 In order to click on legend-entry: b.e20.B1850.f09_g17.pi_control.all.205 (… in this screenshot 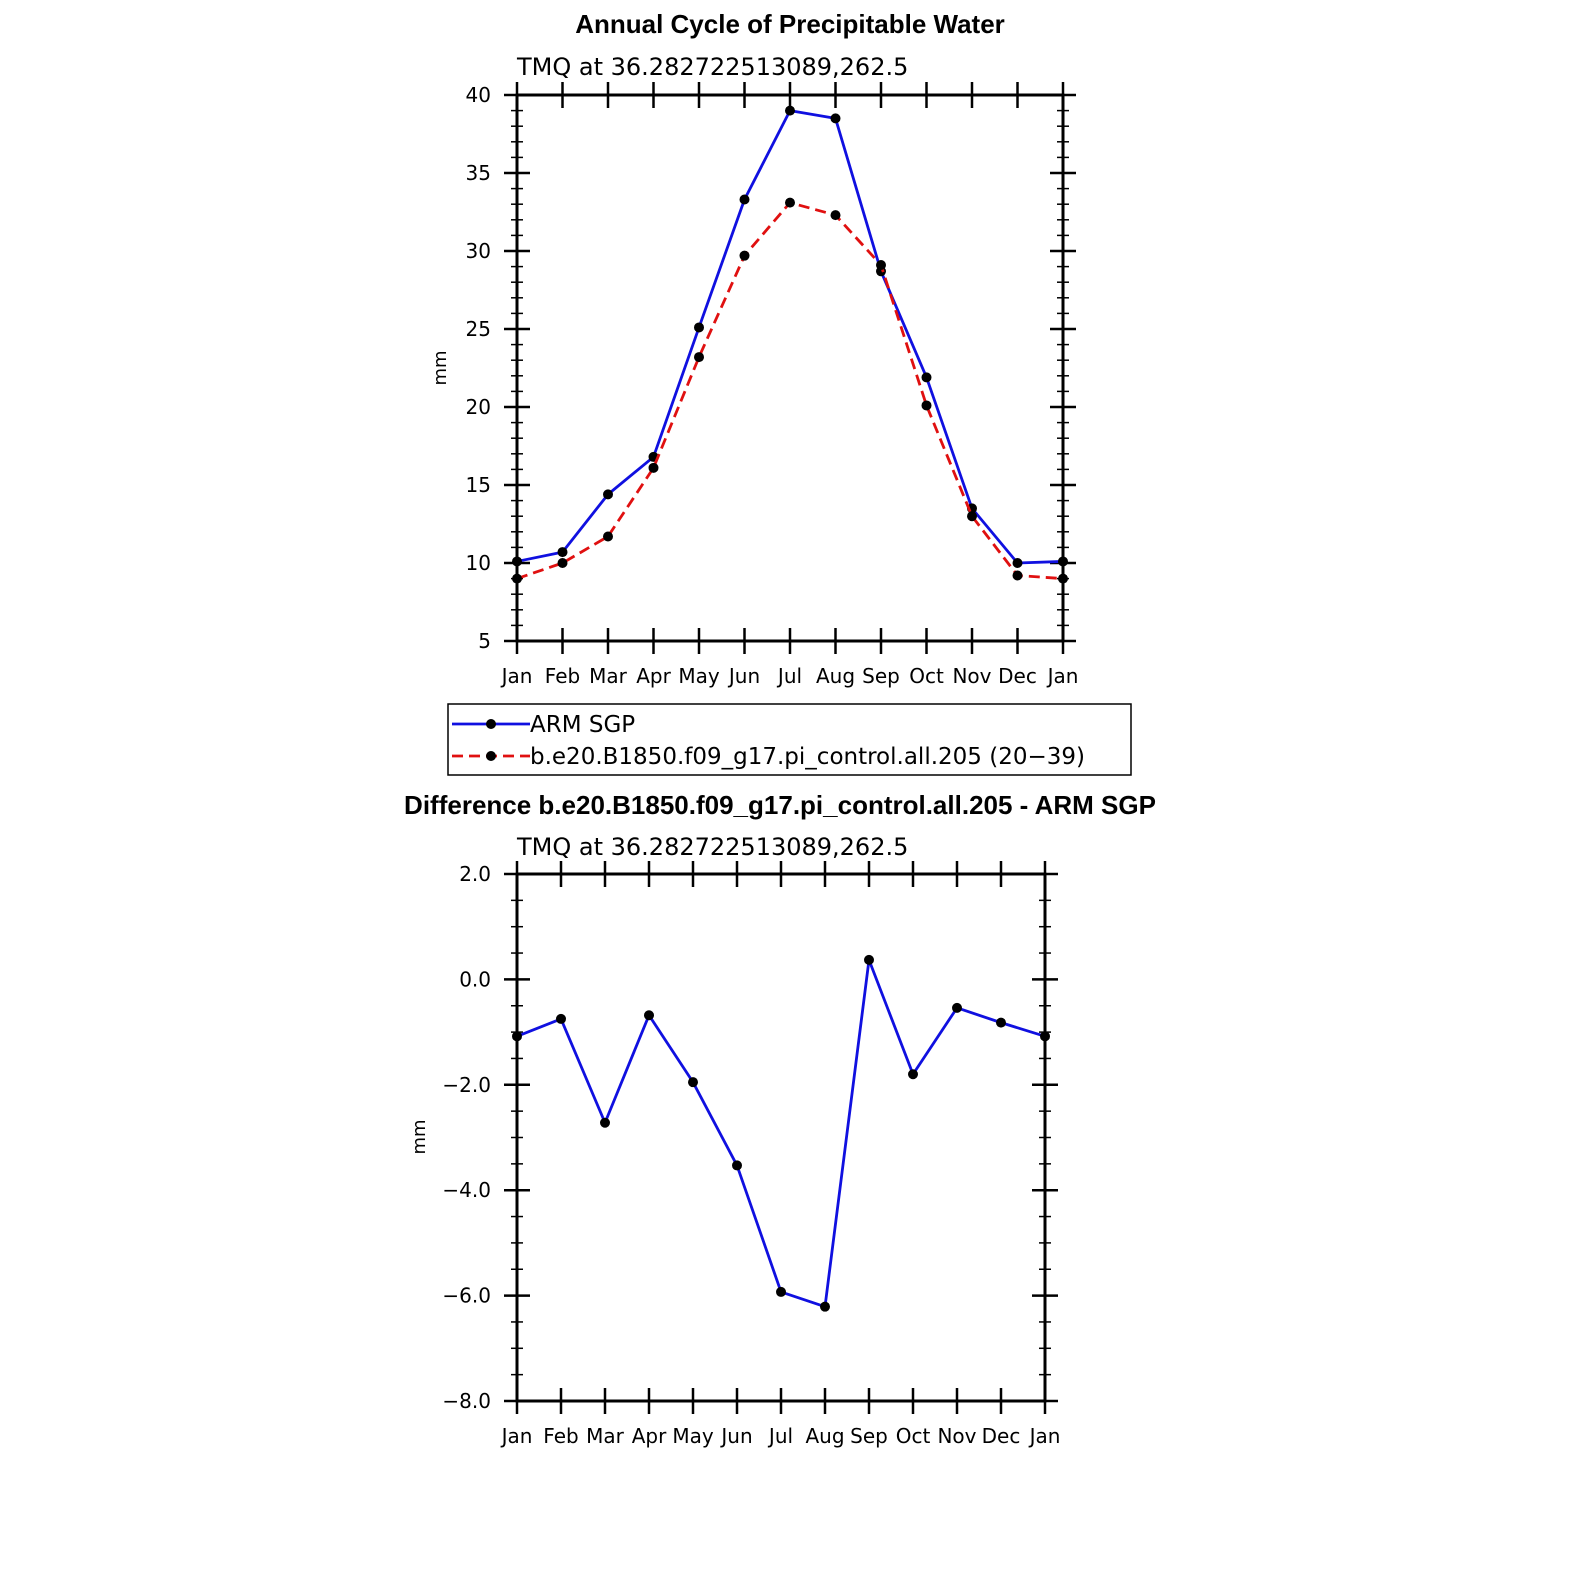, I will do `click(807, 757)`.